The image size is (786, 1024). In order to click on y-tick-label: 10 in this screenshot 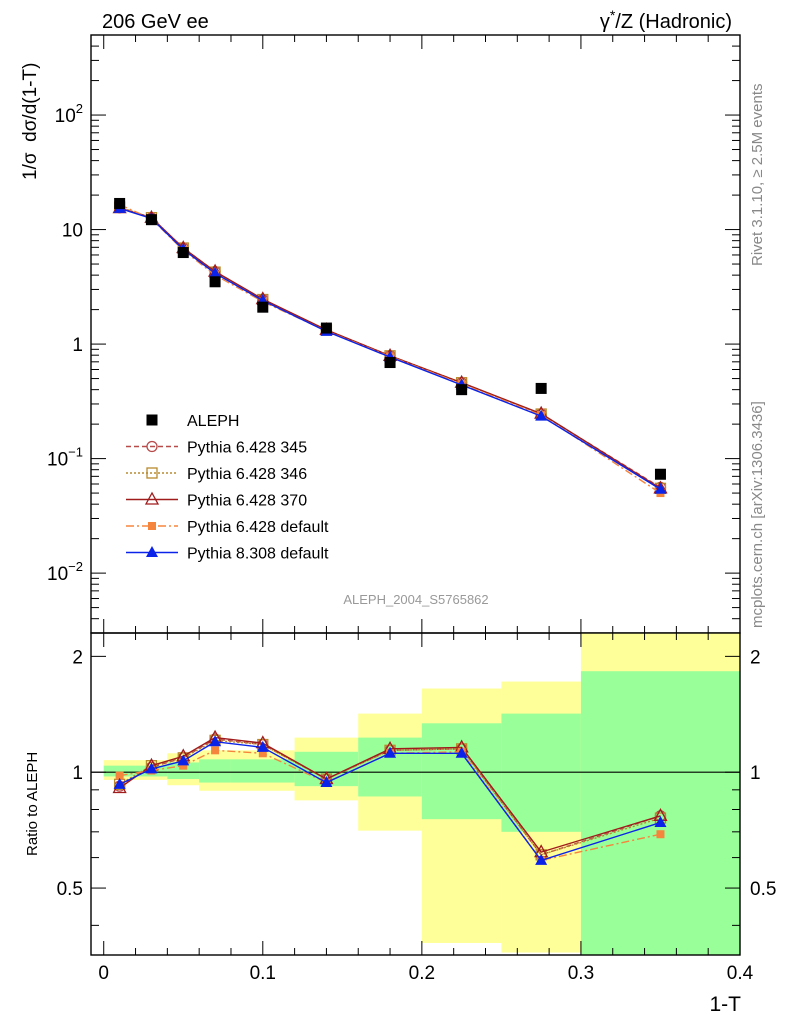, I will do `click(72, 231)`.